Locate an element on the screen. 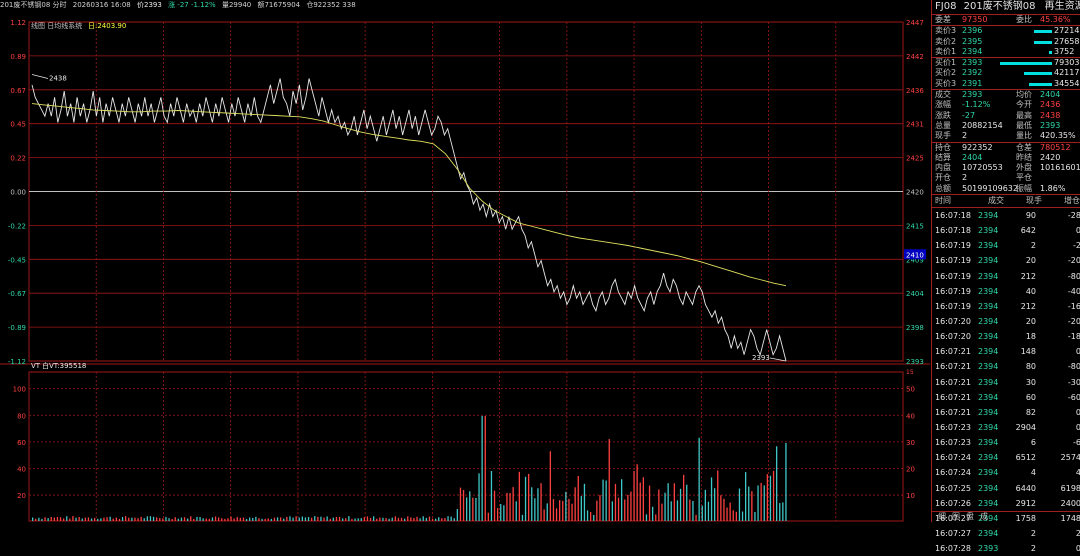  footer-tab-3: 成 is located at coordinates (984, 516).